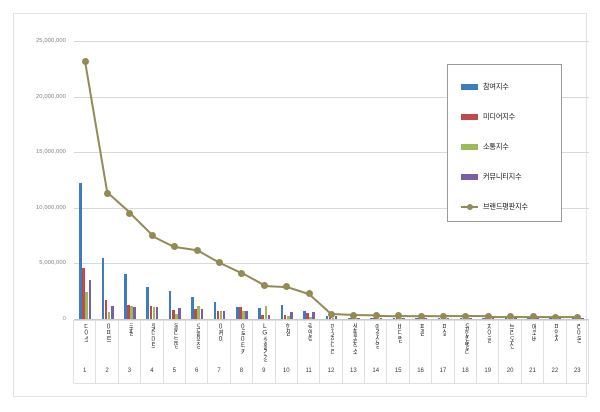  I want to click on legend-item-참여지수: 참여지수, so click(504, 87).